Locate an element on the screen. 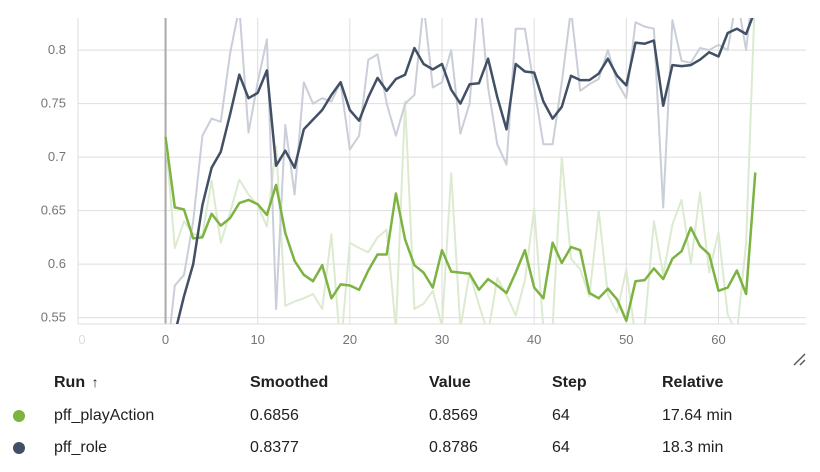  x-tick-label-faint: 0 is located at coordinates (81, 339).